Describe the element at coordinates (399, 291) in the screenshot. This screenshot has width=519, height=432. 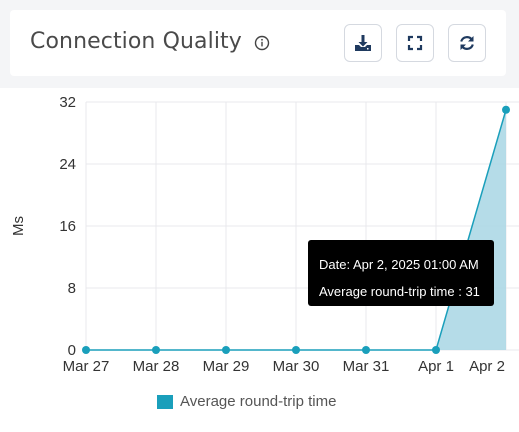
I see `tooltip-value: Average round-trip time : 31` at that location.